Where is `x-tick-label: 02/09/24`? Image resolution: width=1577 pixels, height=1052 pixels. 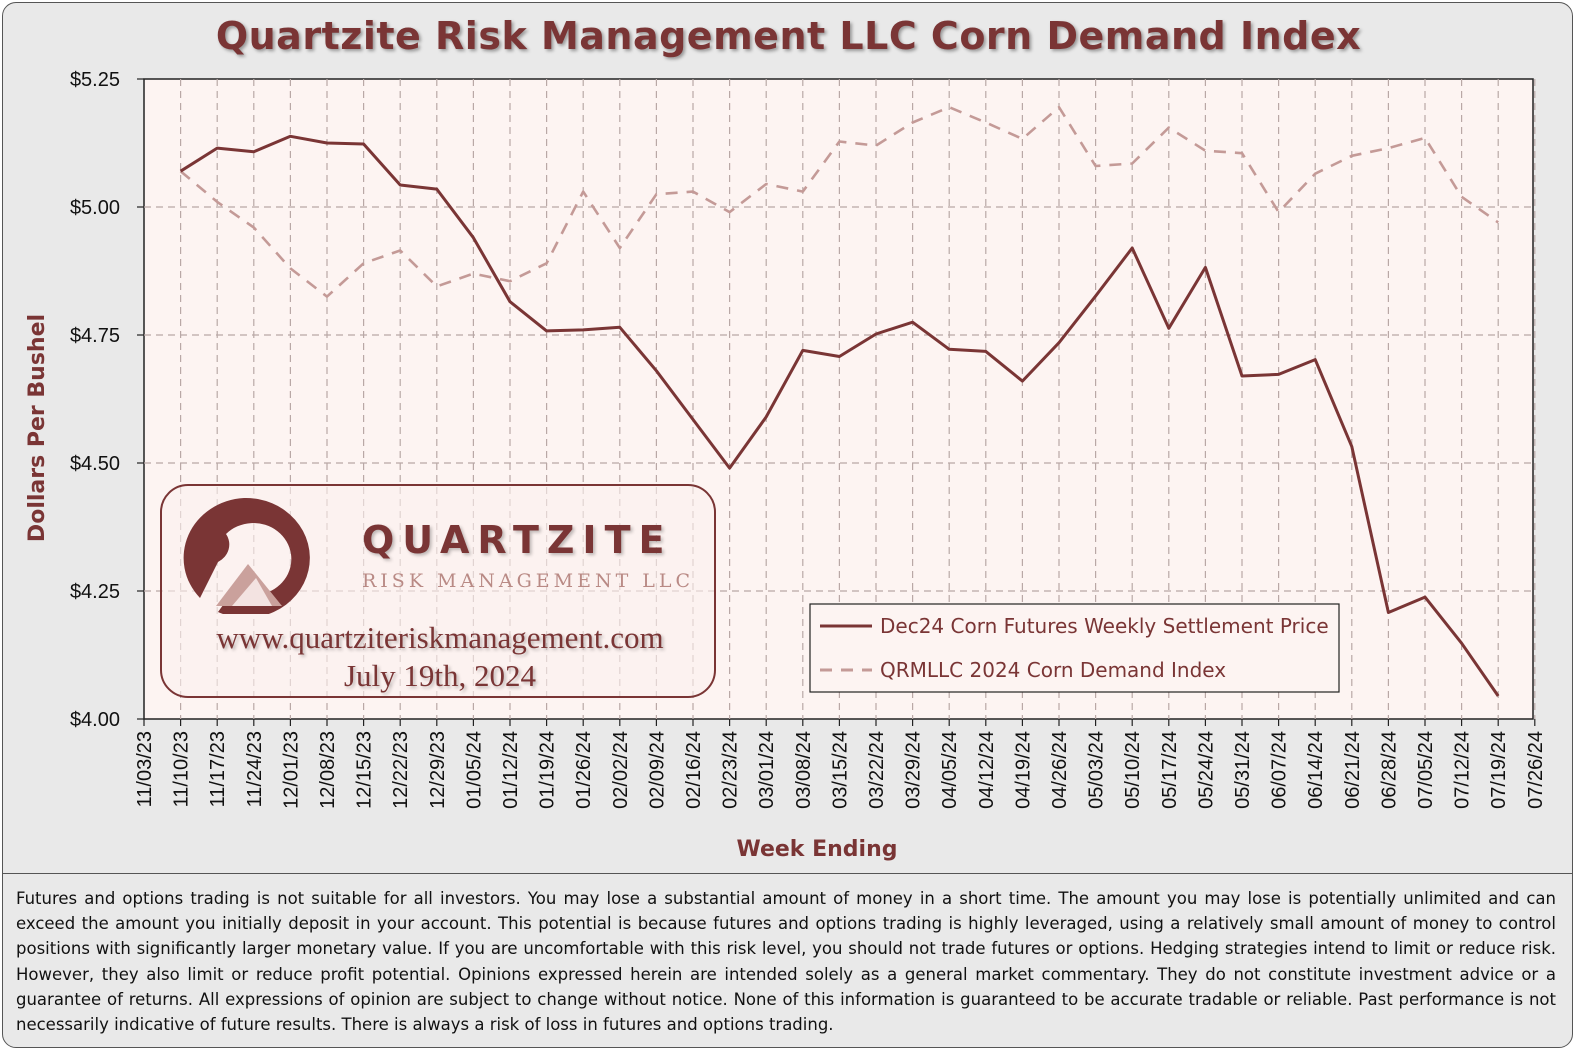 x-tick-label: 02/09/24 is located at coordinates (657, 770).